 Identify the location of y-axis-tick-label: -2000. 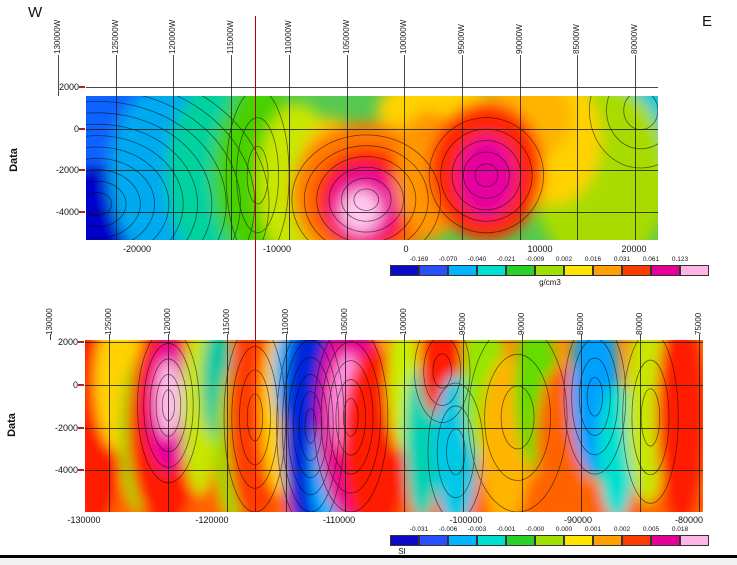
(67, 170).